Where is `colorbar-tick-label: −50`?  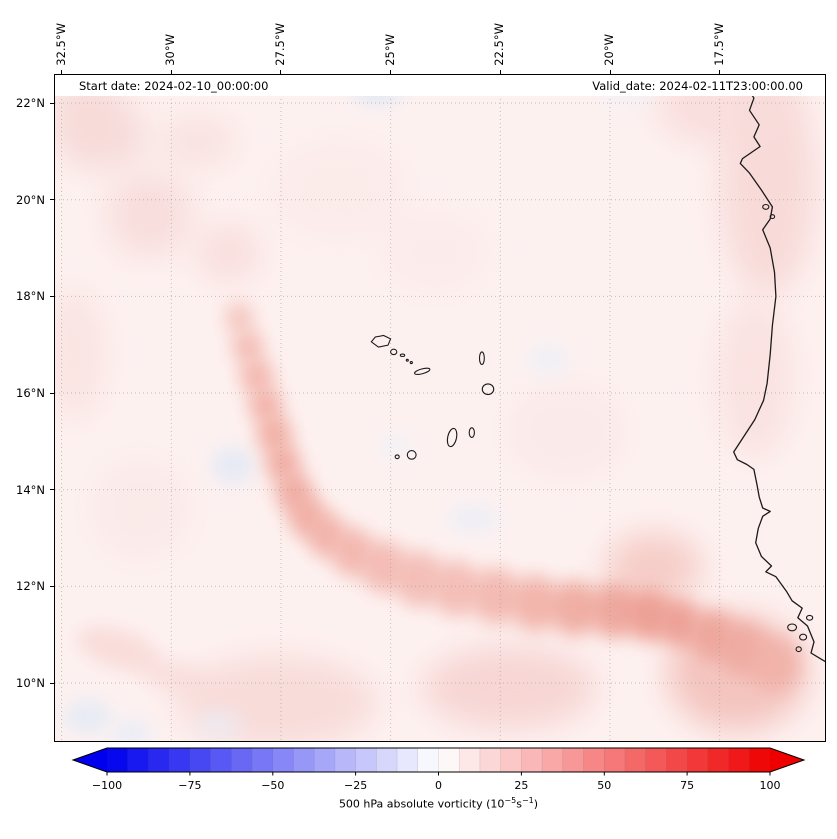 colorbar-tick-label: −50 is located at coordinates (272, 785).